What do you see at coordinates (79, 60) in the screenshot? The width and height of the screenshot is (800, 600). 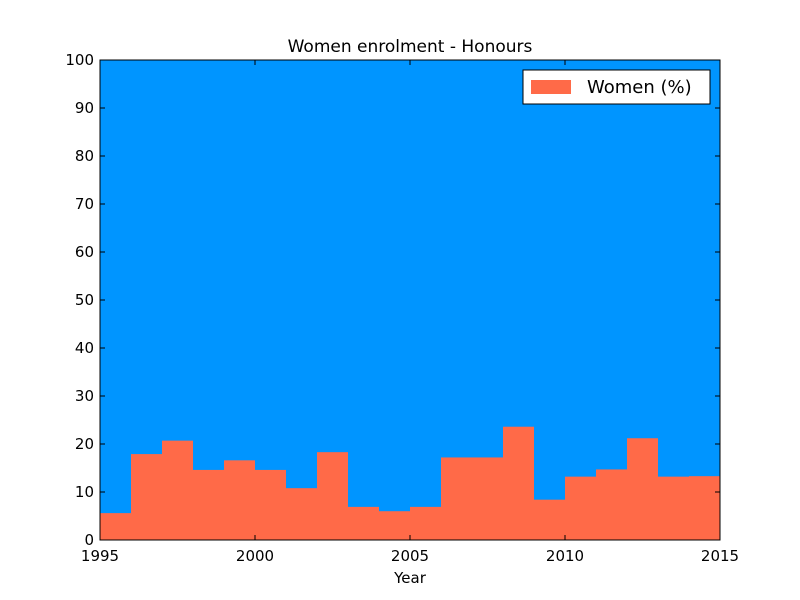 I see `y-tick-label: 100` at bounding box center [79, 60].